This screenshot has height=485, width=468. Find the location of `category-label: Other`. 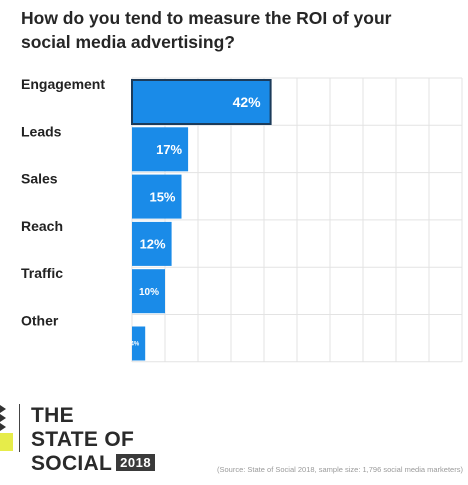

category-label: Other is located at coordinates (40, 321).